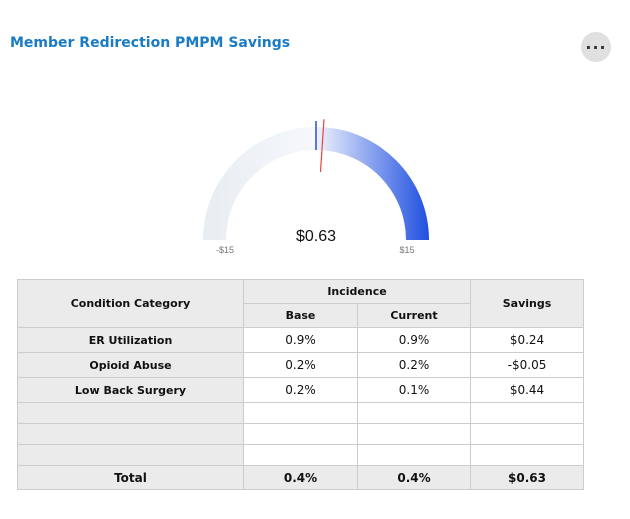 This screenshot has height=519, width=630. Describe the element at coordinates (322, 146) in the screenshot. I see `gauge-needle` at that location.